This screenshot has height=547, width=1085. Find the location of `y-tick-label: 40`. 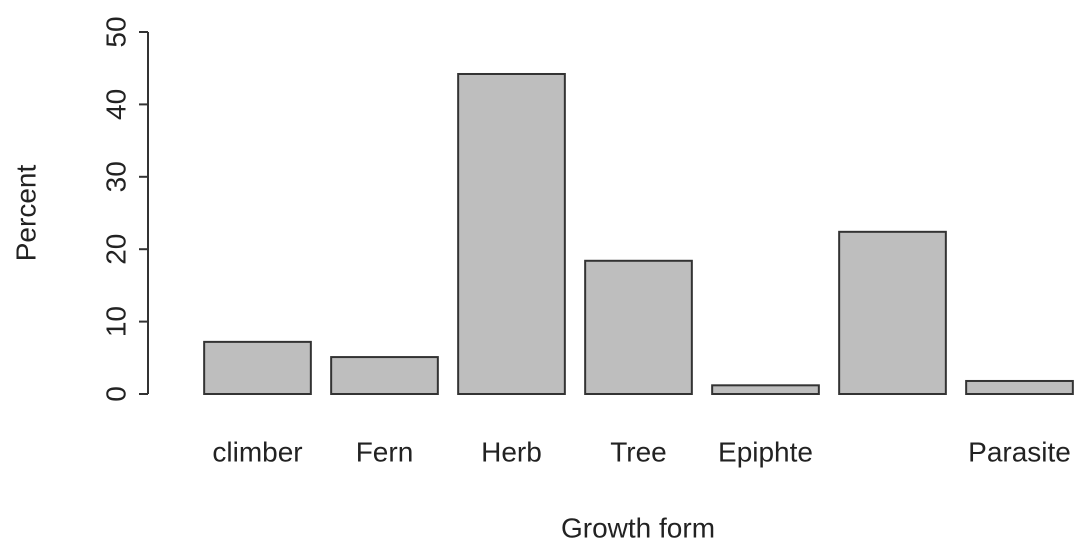

y-tick-label: 40 is located at coordinates (115, 104).